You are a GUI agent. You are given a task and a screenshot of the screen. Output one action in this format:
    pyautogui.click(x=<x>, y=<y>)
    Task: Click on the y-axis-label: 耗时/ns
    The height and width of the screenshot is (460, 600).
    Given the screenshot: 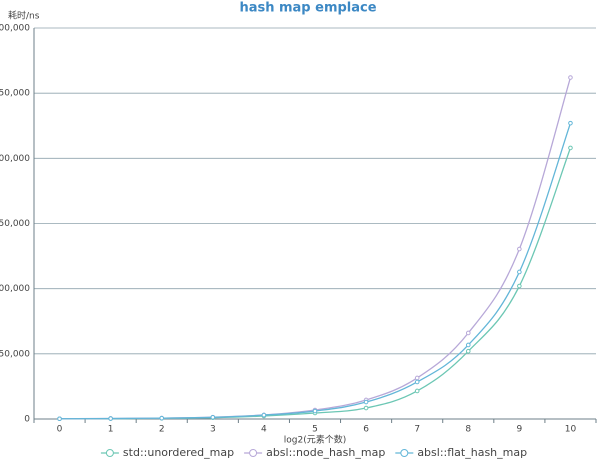 What is the action you would take?
    pyautogui.click(x=24, y=16)
    